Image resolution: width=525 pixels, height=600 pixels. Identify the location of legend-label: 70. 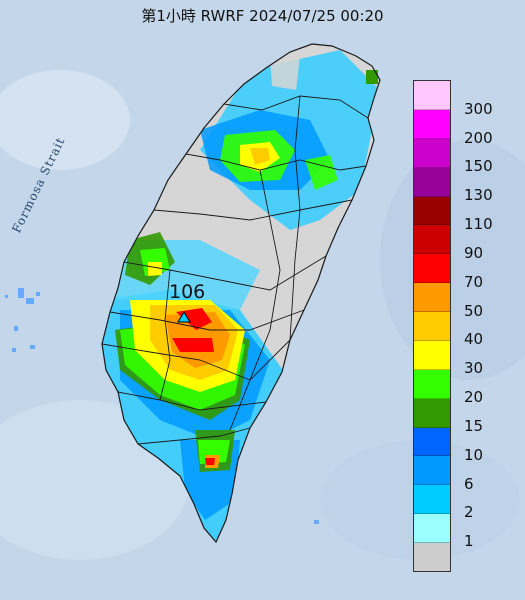
(474, 281).